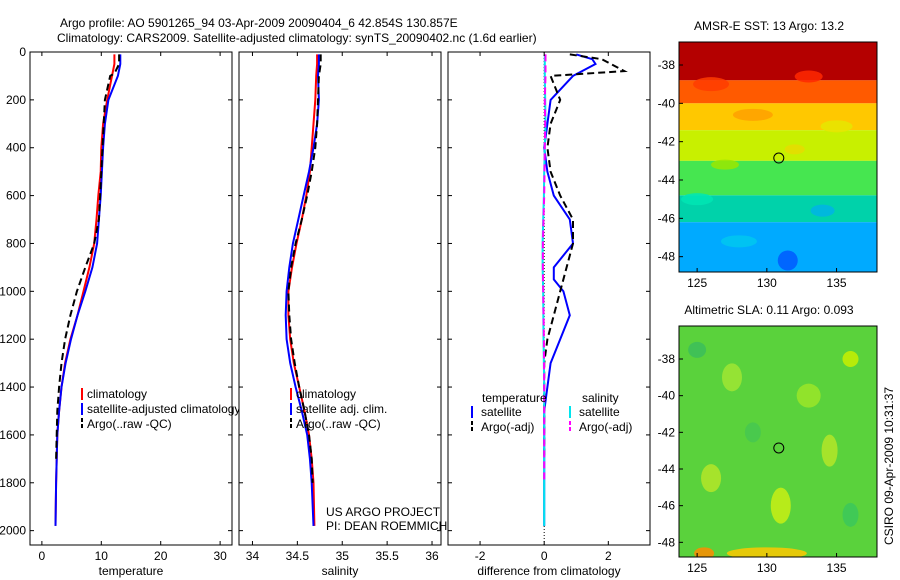 The image size is (900, 580). Describe the element at coordinates (343, 556) in the screenshot. I see `x-tick-label: 35` at that location.